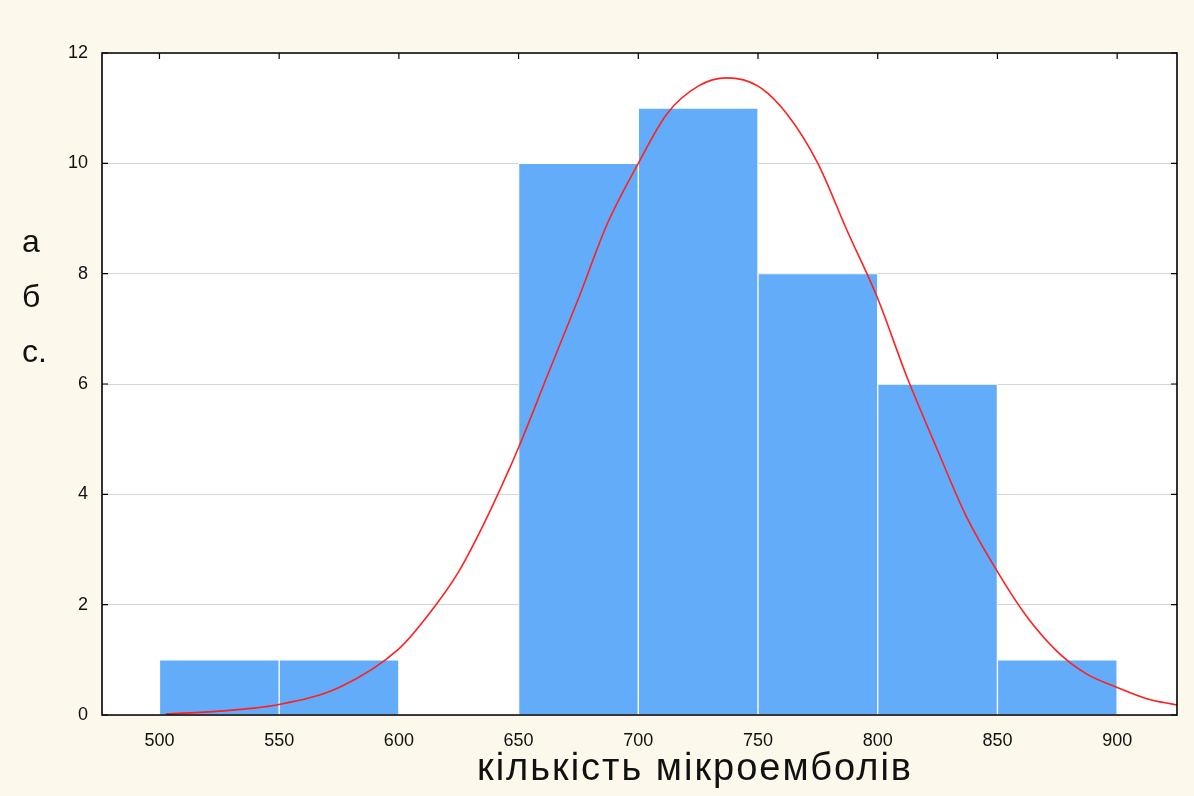 This screenshot has height=796, width=1194. Describe the element at coordinates (997, 739) in the screenshot. I see `x-tick-label: 850` at that location.